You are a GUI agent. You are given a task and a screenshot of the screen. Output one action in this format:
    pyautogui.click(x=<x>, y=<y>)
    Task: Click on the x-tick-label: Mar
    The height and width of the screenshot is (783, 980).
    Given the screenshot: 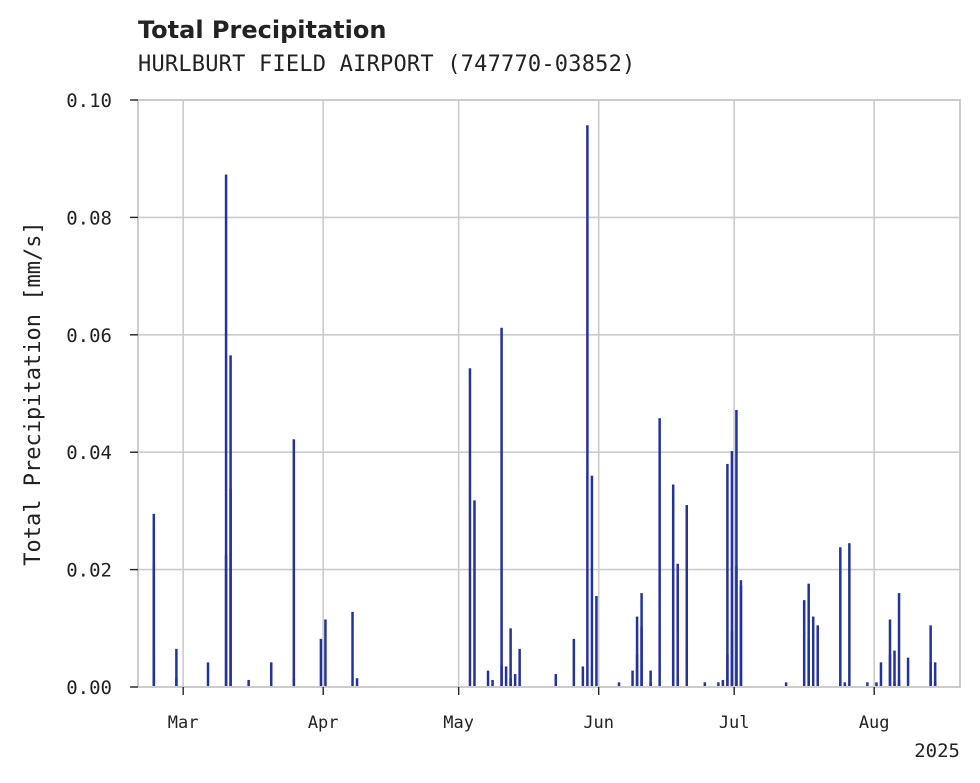 What is the action you would take?
    pyautogui.click(x=183, y=723)
    